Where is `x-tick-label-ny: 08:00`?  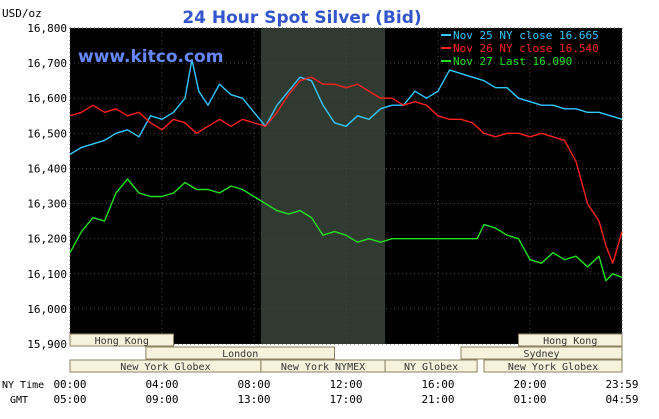 x-tick-label-ny: 08:00 is located at coordinates (253, 384).